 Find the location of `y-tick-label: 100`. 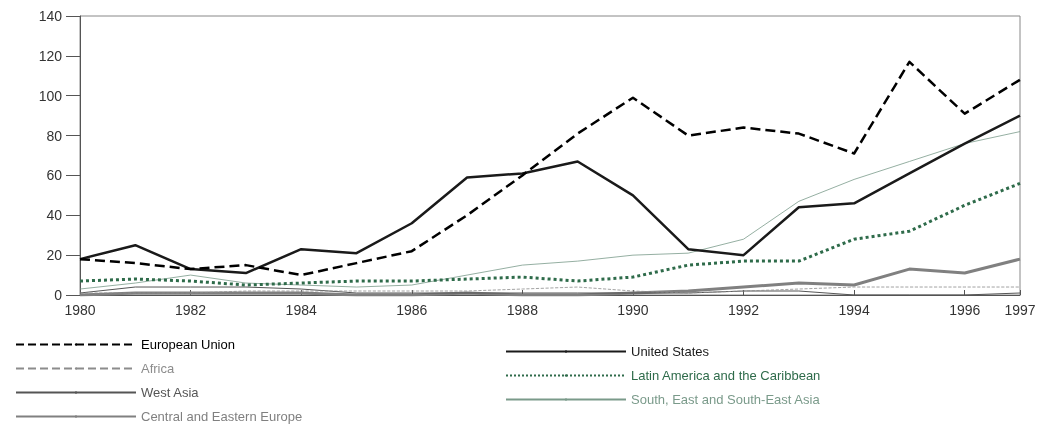

y-tick-label: 100 is located at coordinates (50, 95).